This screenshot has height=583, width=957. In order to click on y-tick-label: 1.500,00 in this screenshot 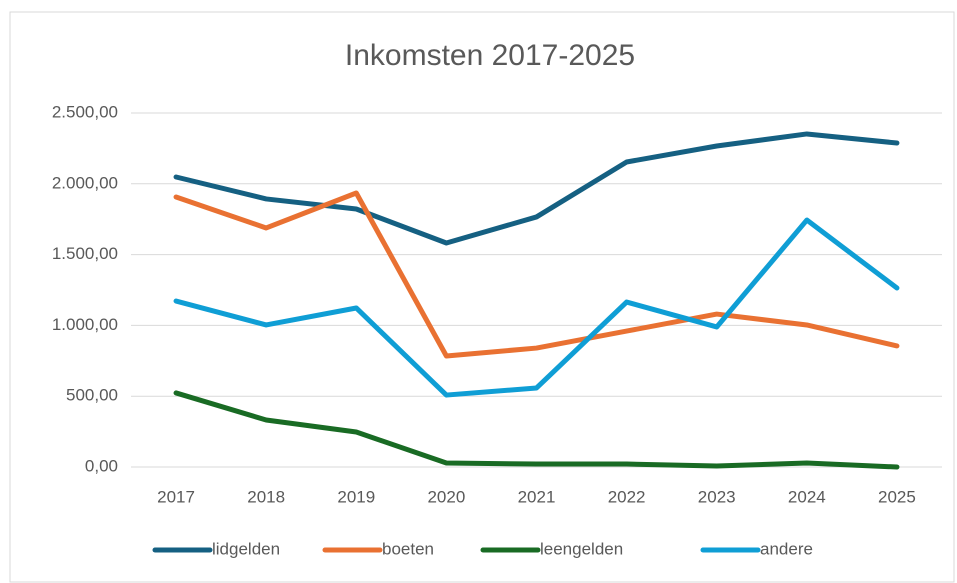, I will do `click(85, 253)`.